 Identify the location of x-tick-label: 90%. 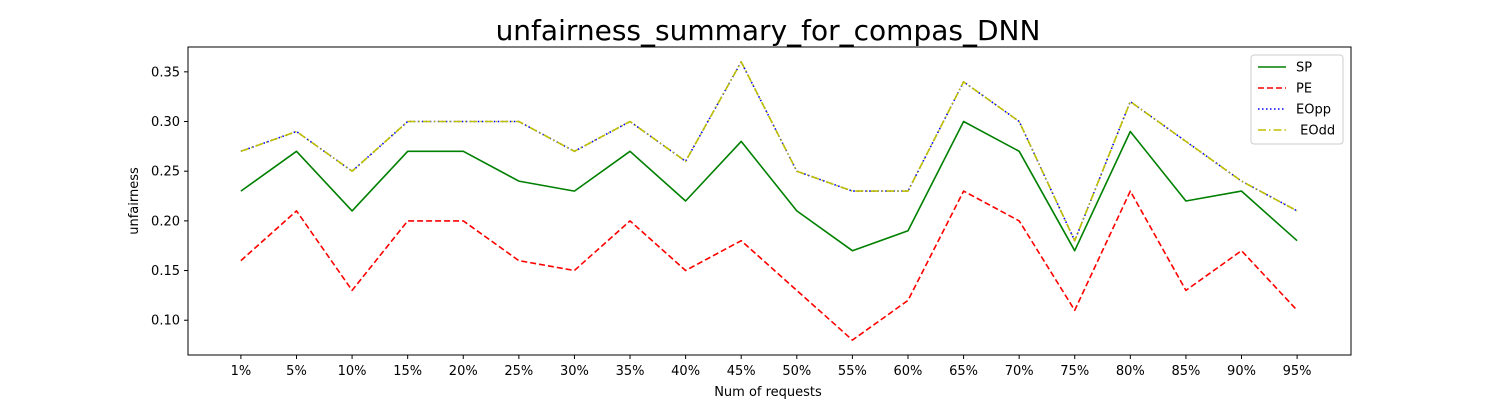
(1241, 371).